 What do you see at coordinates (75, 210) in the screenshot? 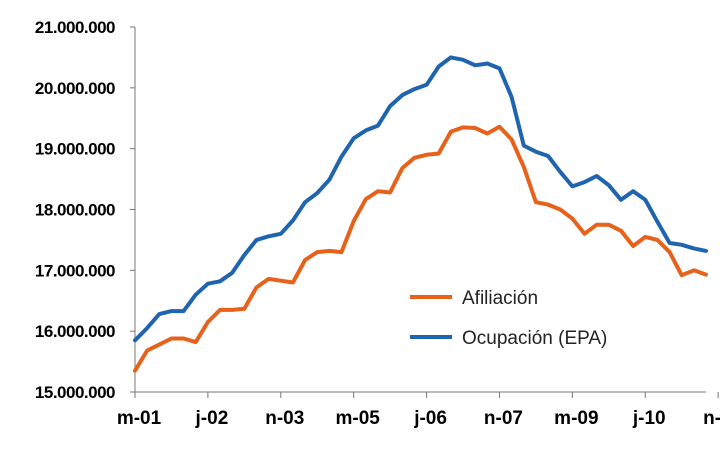
I see `y-tick-label: 18.000.000` at bounding box center [75, 210].